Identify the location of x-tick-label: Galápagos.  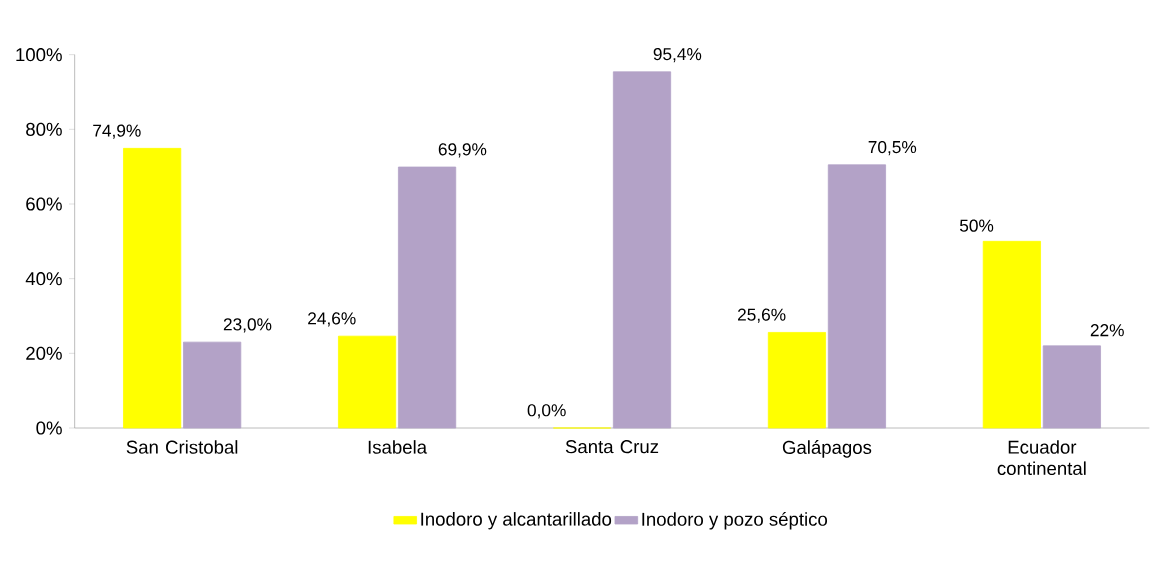
(827, 449).